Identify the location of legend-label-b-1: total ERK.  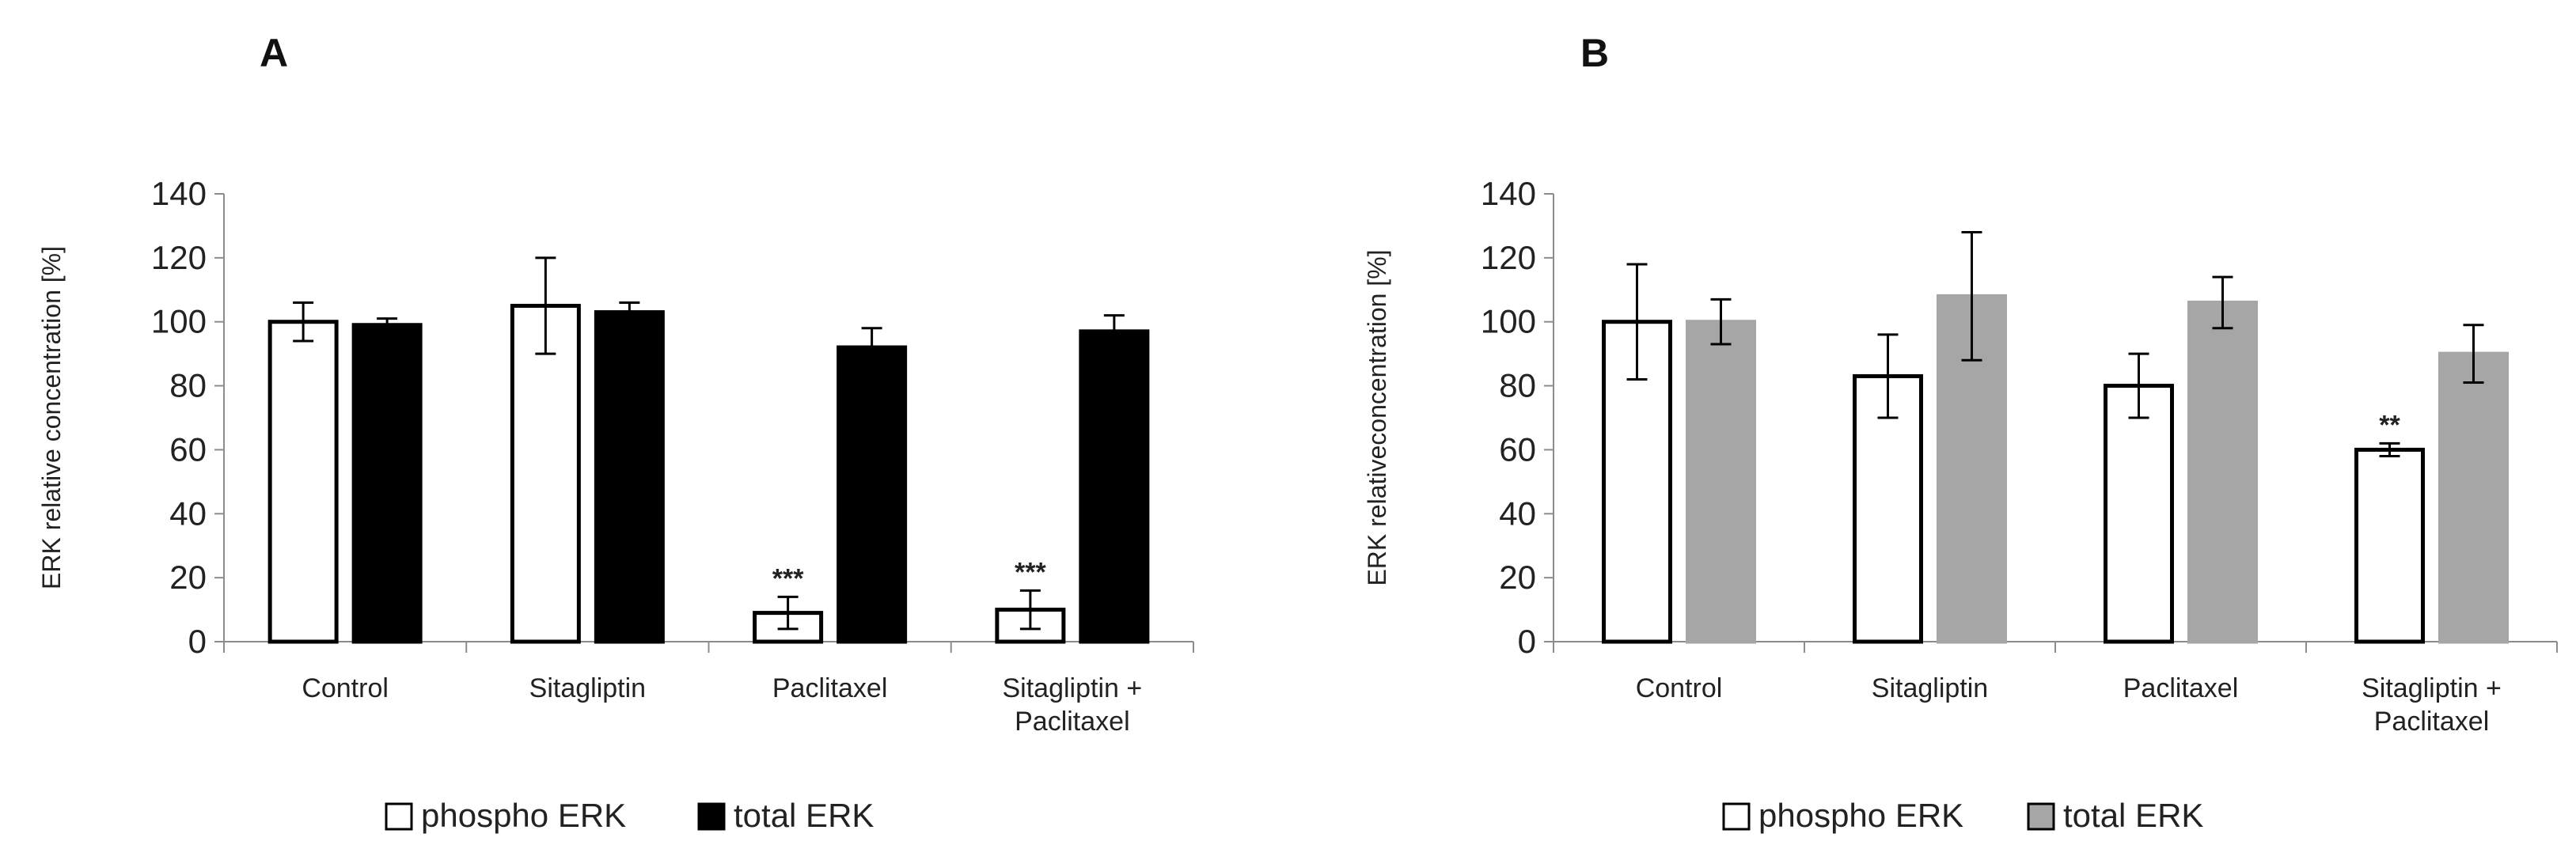
(2133, 815).